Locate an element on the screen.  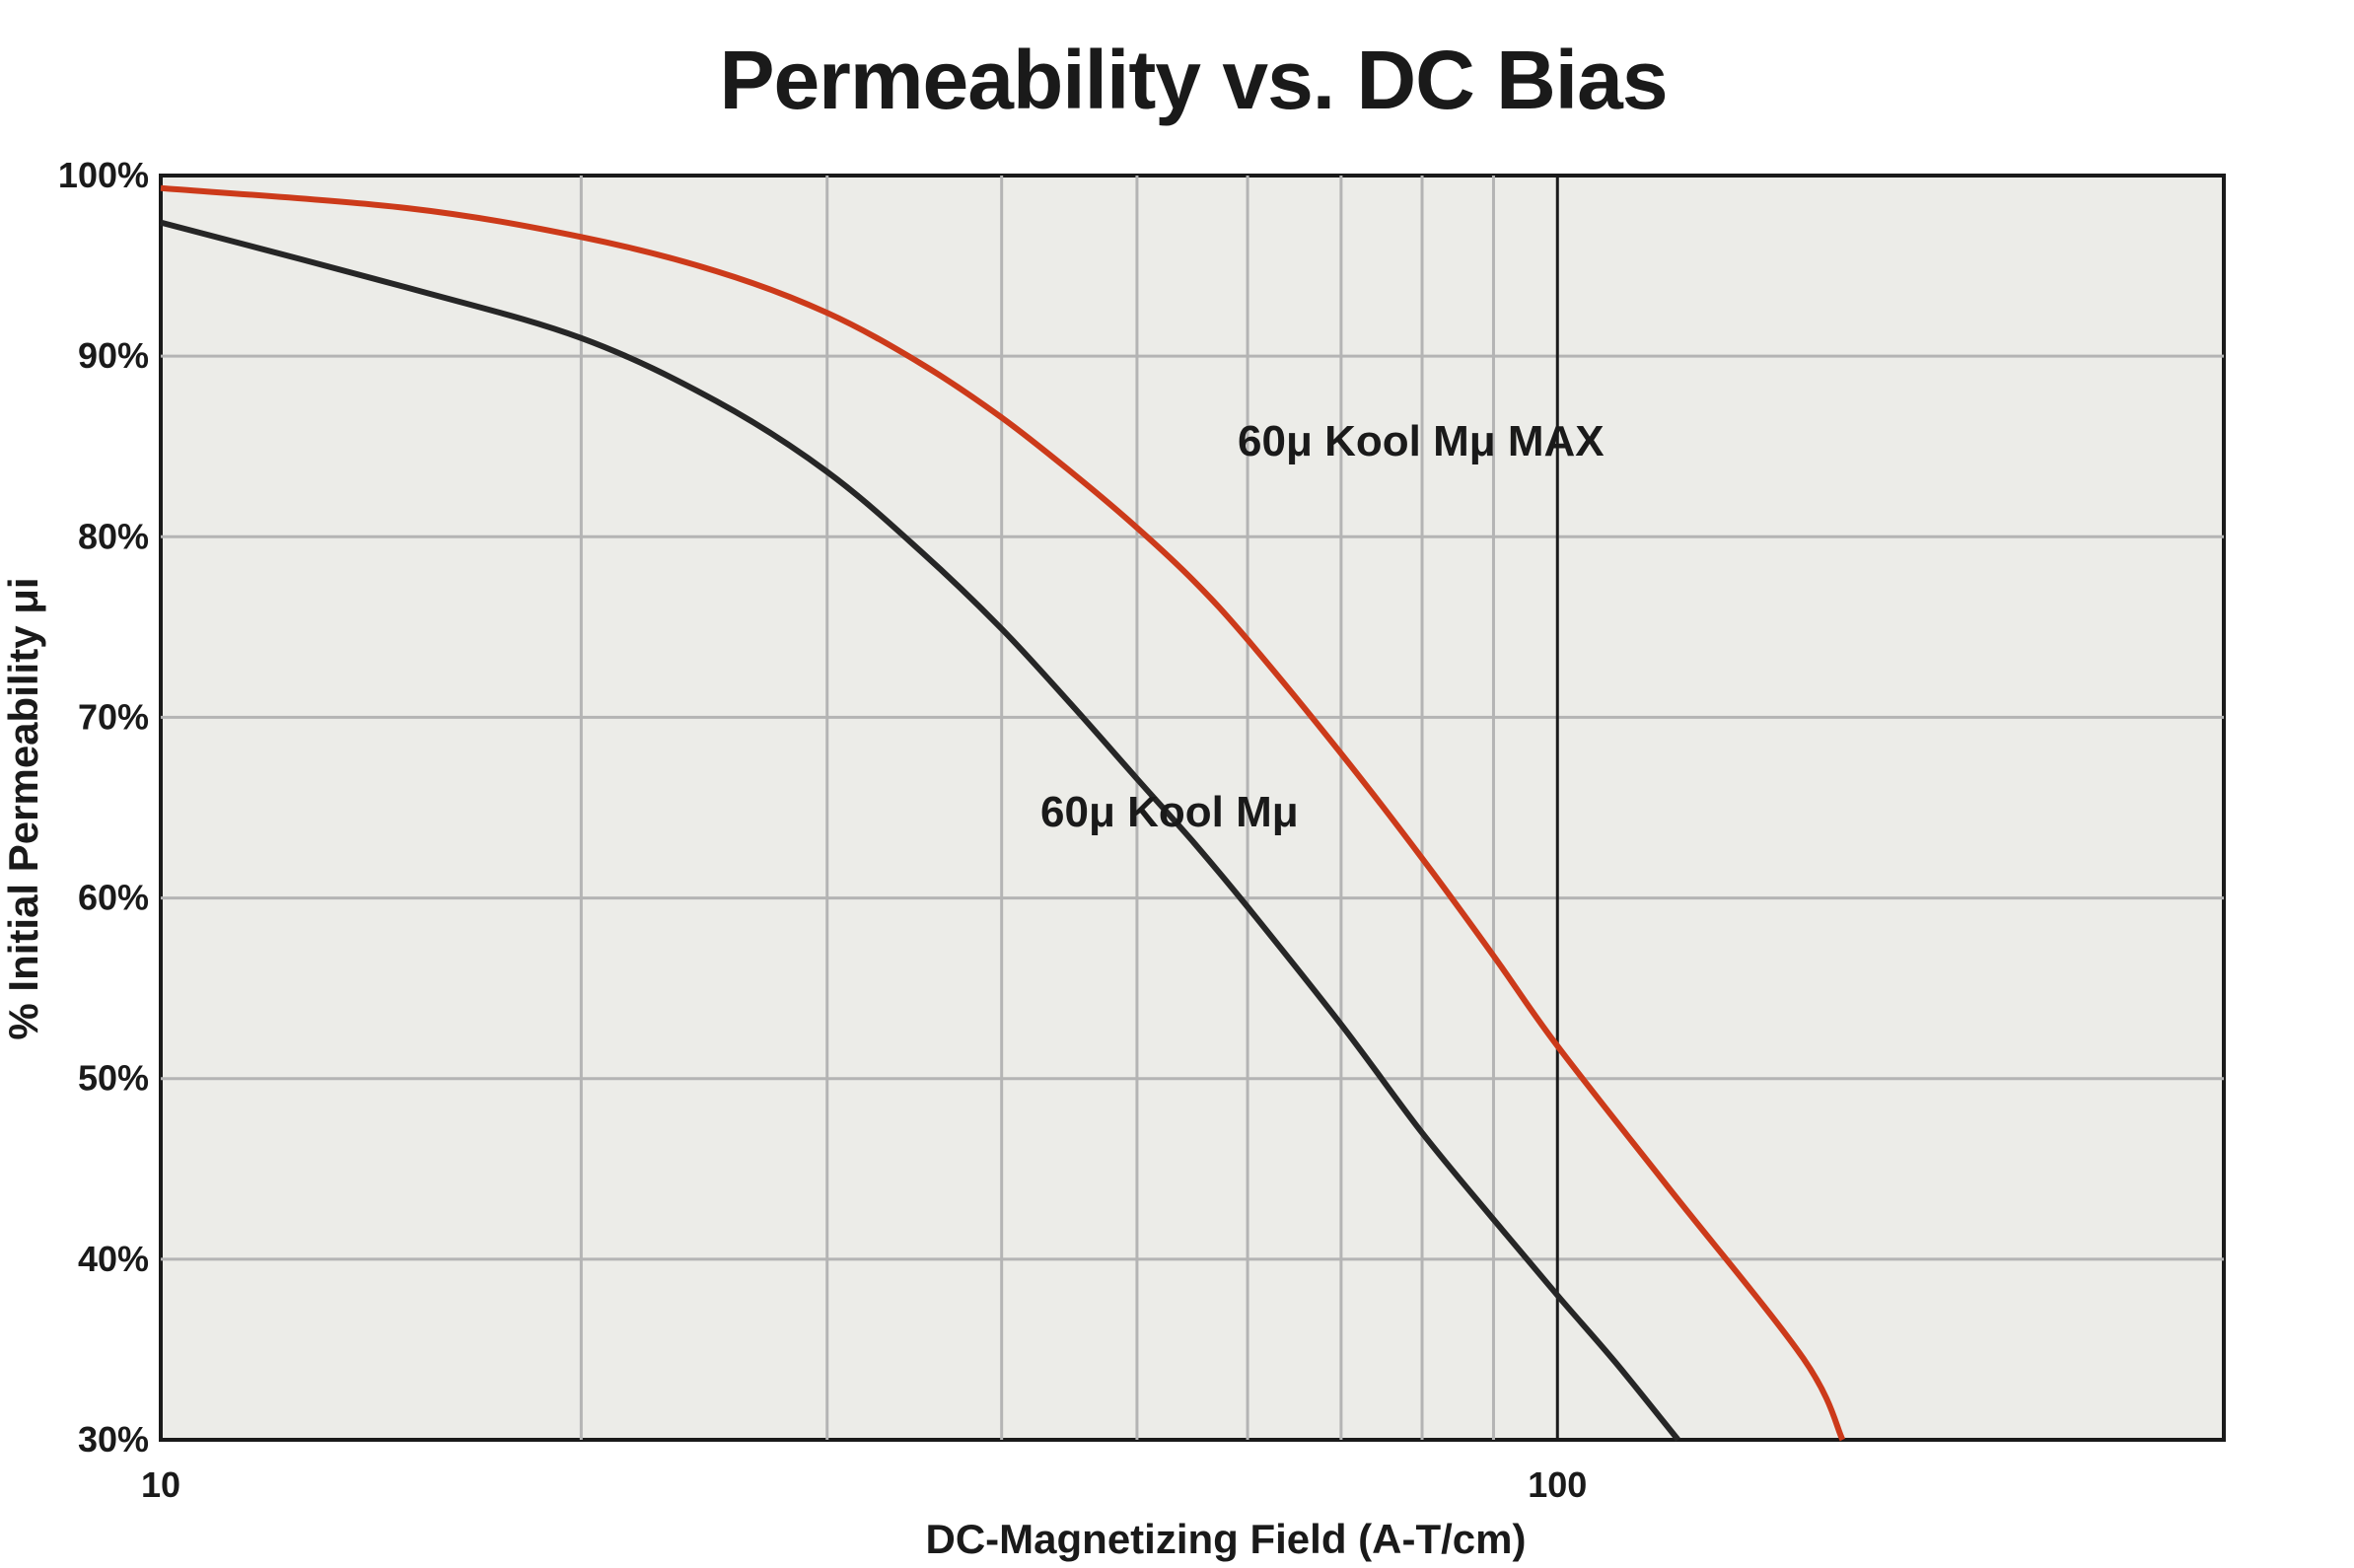
y-axis-label: % Initial Permeability μi is located at coordinates (23, 808).